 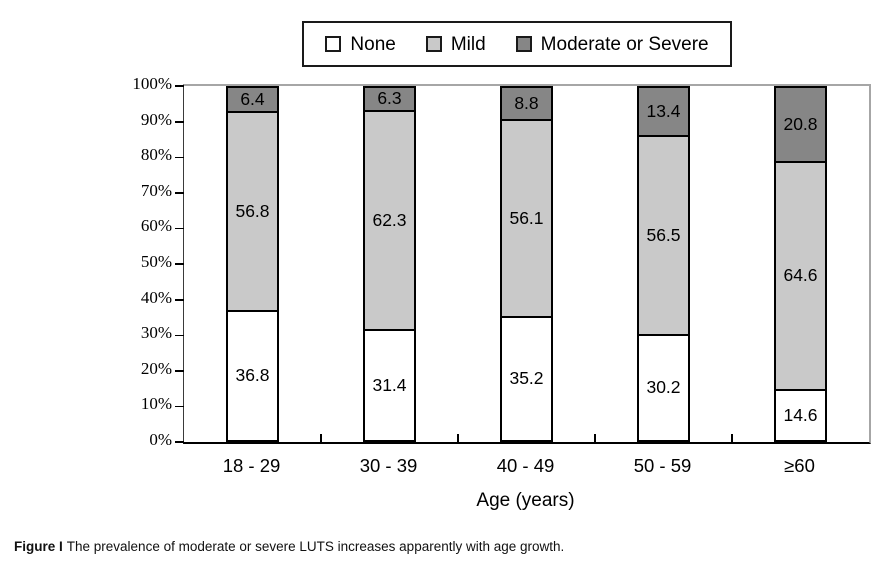 I want to click on bar-value-label: 35.2, so click(x=526, y=378).